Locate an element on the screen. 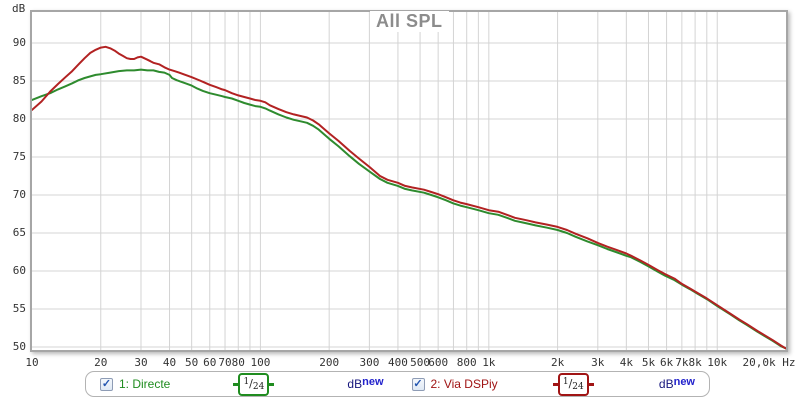 This screenshot has height=400, width=800. y-axis-unit-label: dB is located at coordinates (19, 8).